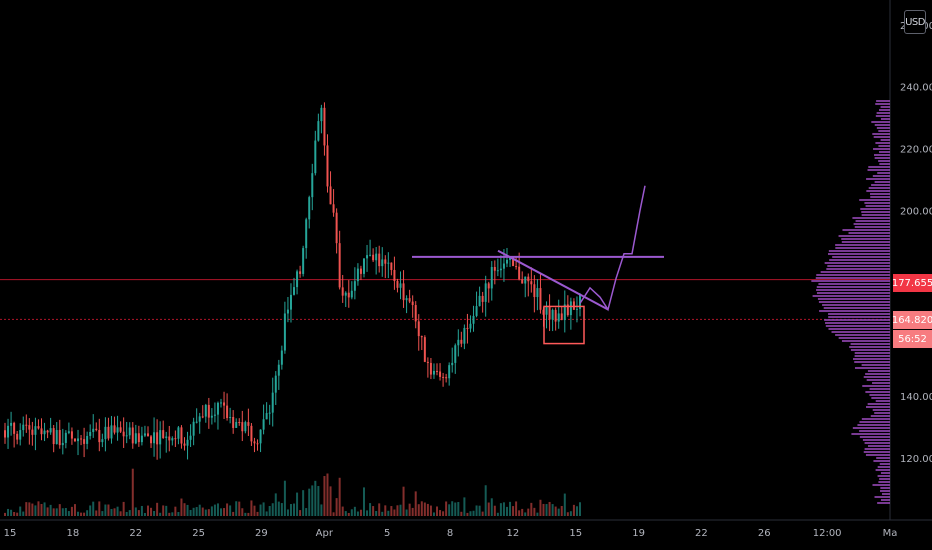 The height and width of the screenshot is (550, 932). What do you see at coordinates (916, 397) in the screenshot?
I see `price-tick-label: 140.000` at bounding box center [916, 397].